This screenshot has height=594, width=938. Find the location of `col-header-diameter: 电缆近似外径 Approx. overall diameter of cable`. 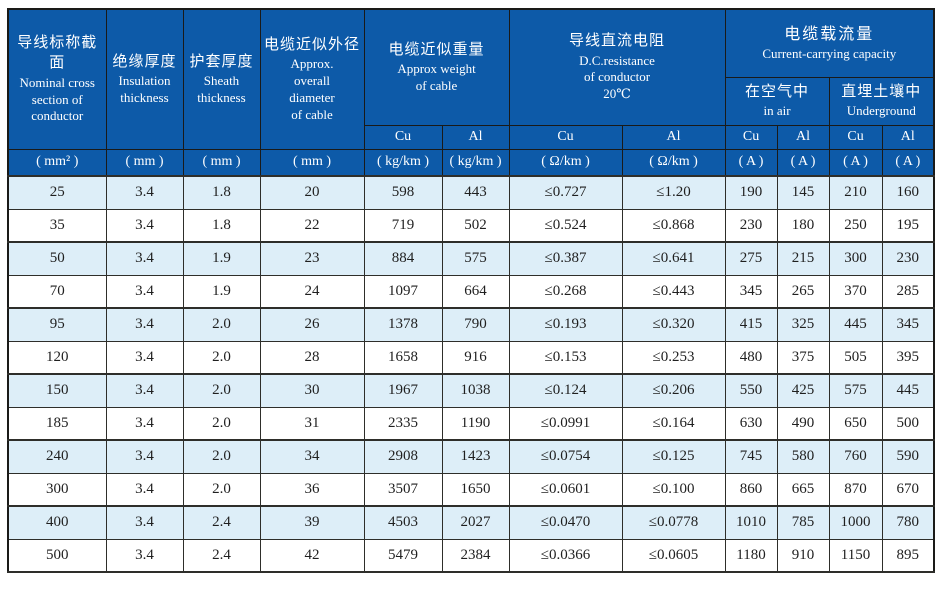

col-header-diameter: 电缆近似外径 Approx. overall diameter of cable is located at coordinates (312, 79).